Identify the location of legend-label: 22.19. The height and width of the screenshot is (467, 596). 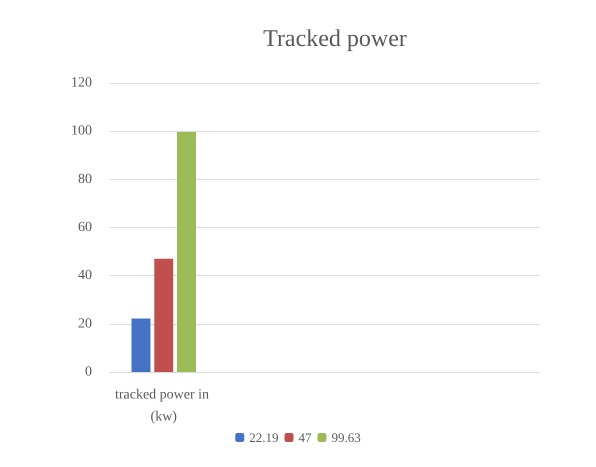
(263, 437).